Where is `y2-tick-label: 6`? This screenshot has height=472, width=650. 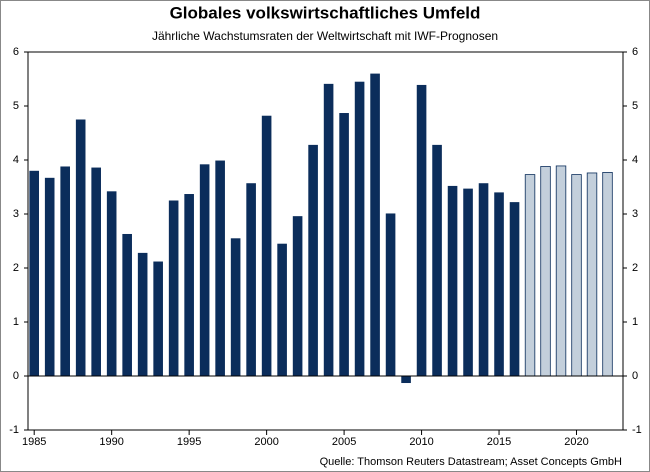 y2-tick-label: 6 is located at coordinates (635, 52).